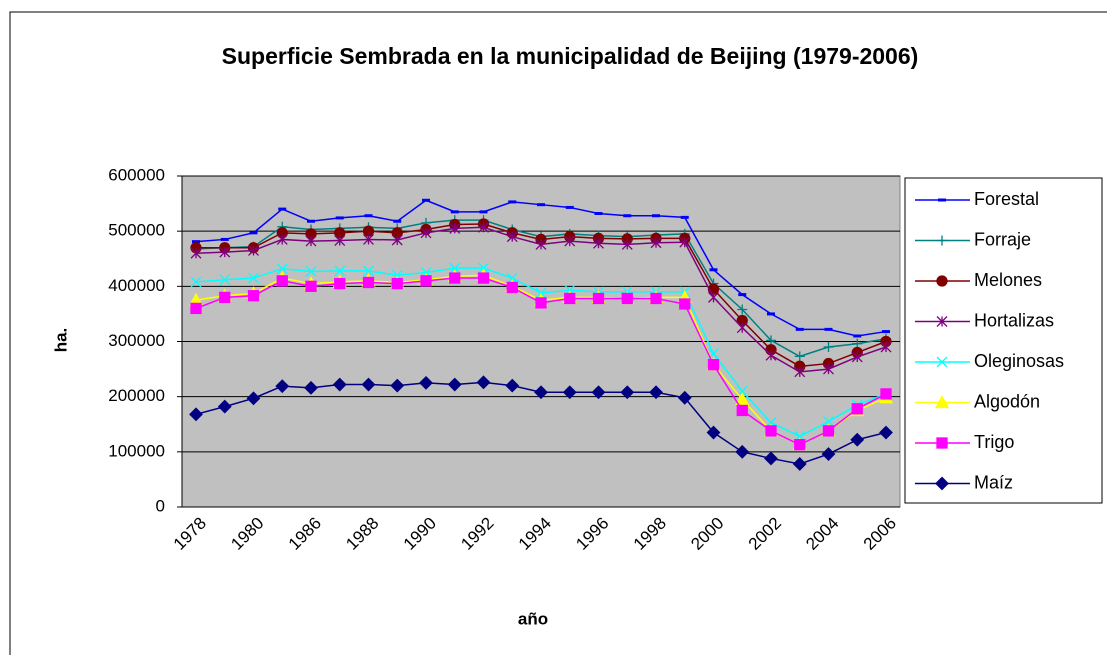 This screenshot has width=1107, height=655. Describe the element at coordinates (1006, 199) in the screenshot. I see `legend-label: Forestal` at that location.